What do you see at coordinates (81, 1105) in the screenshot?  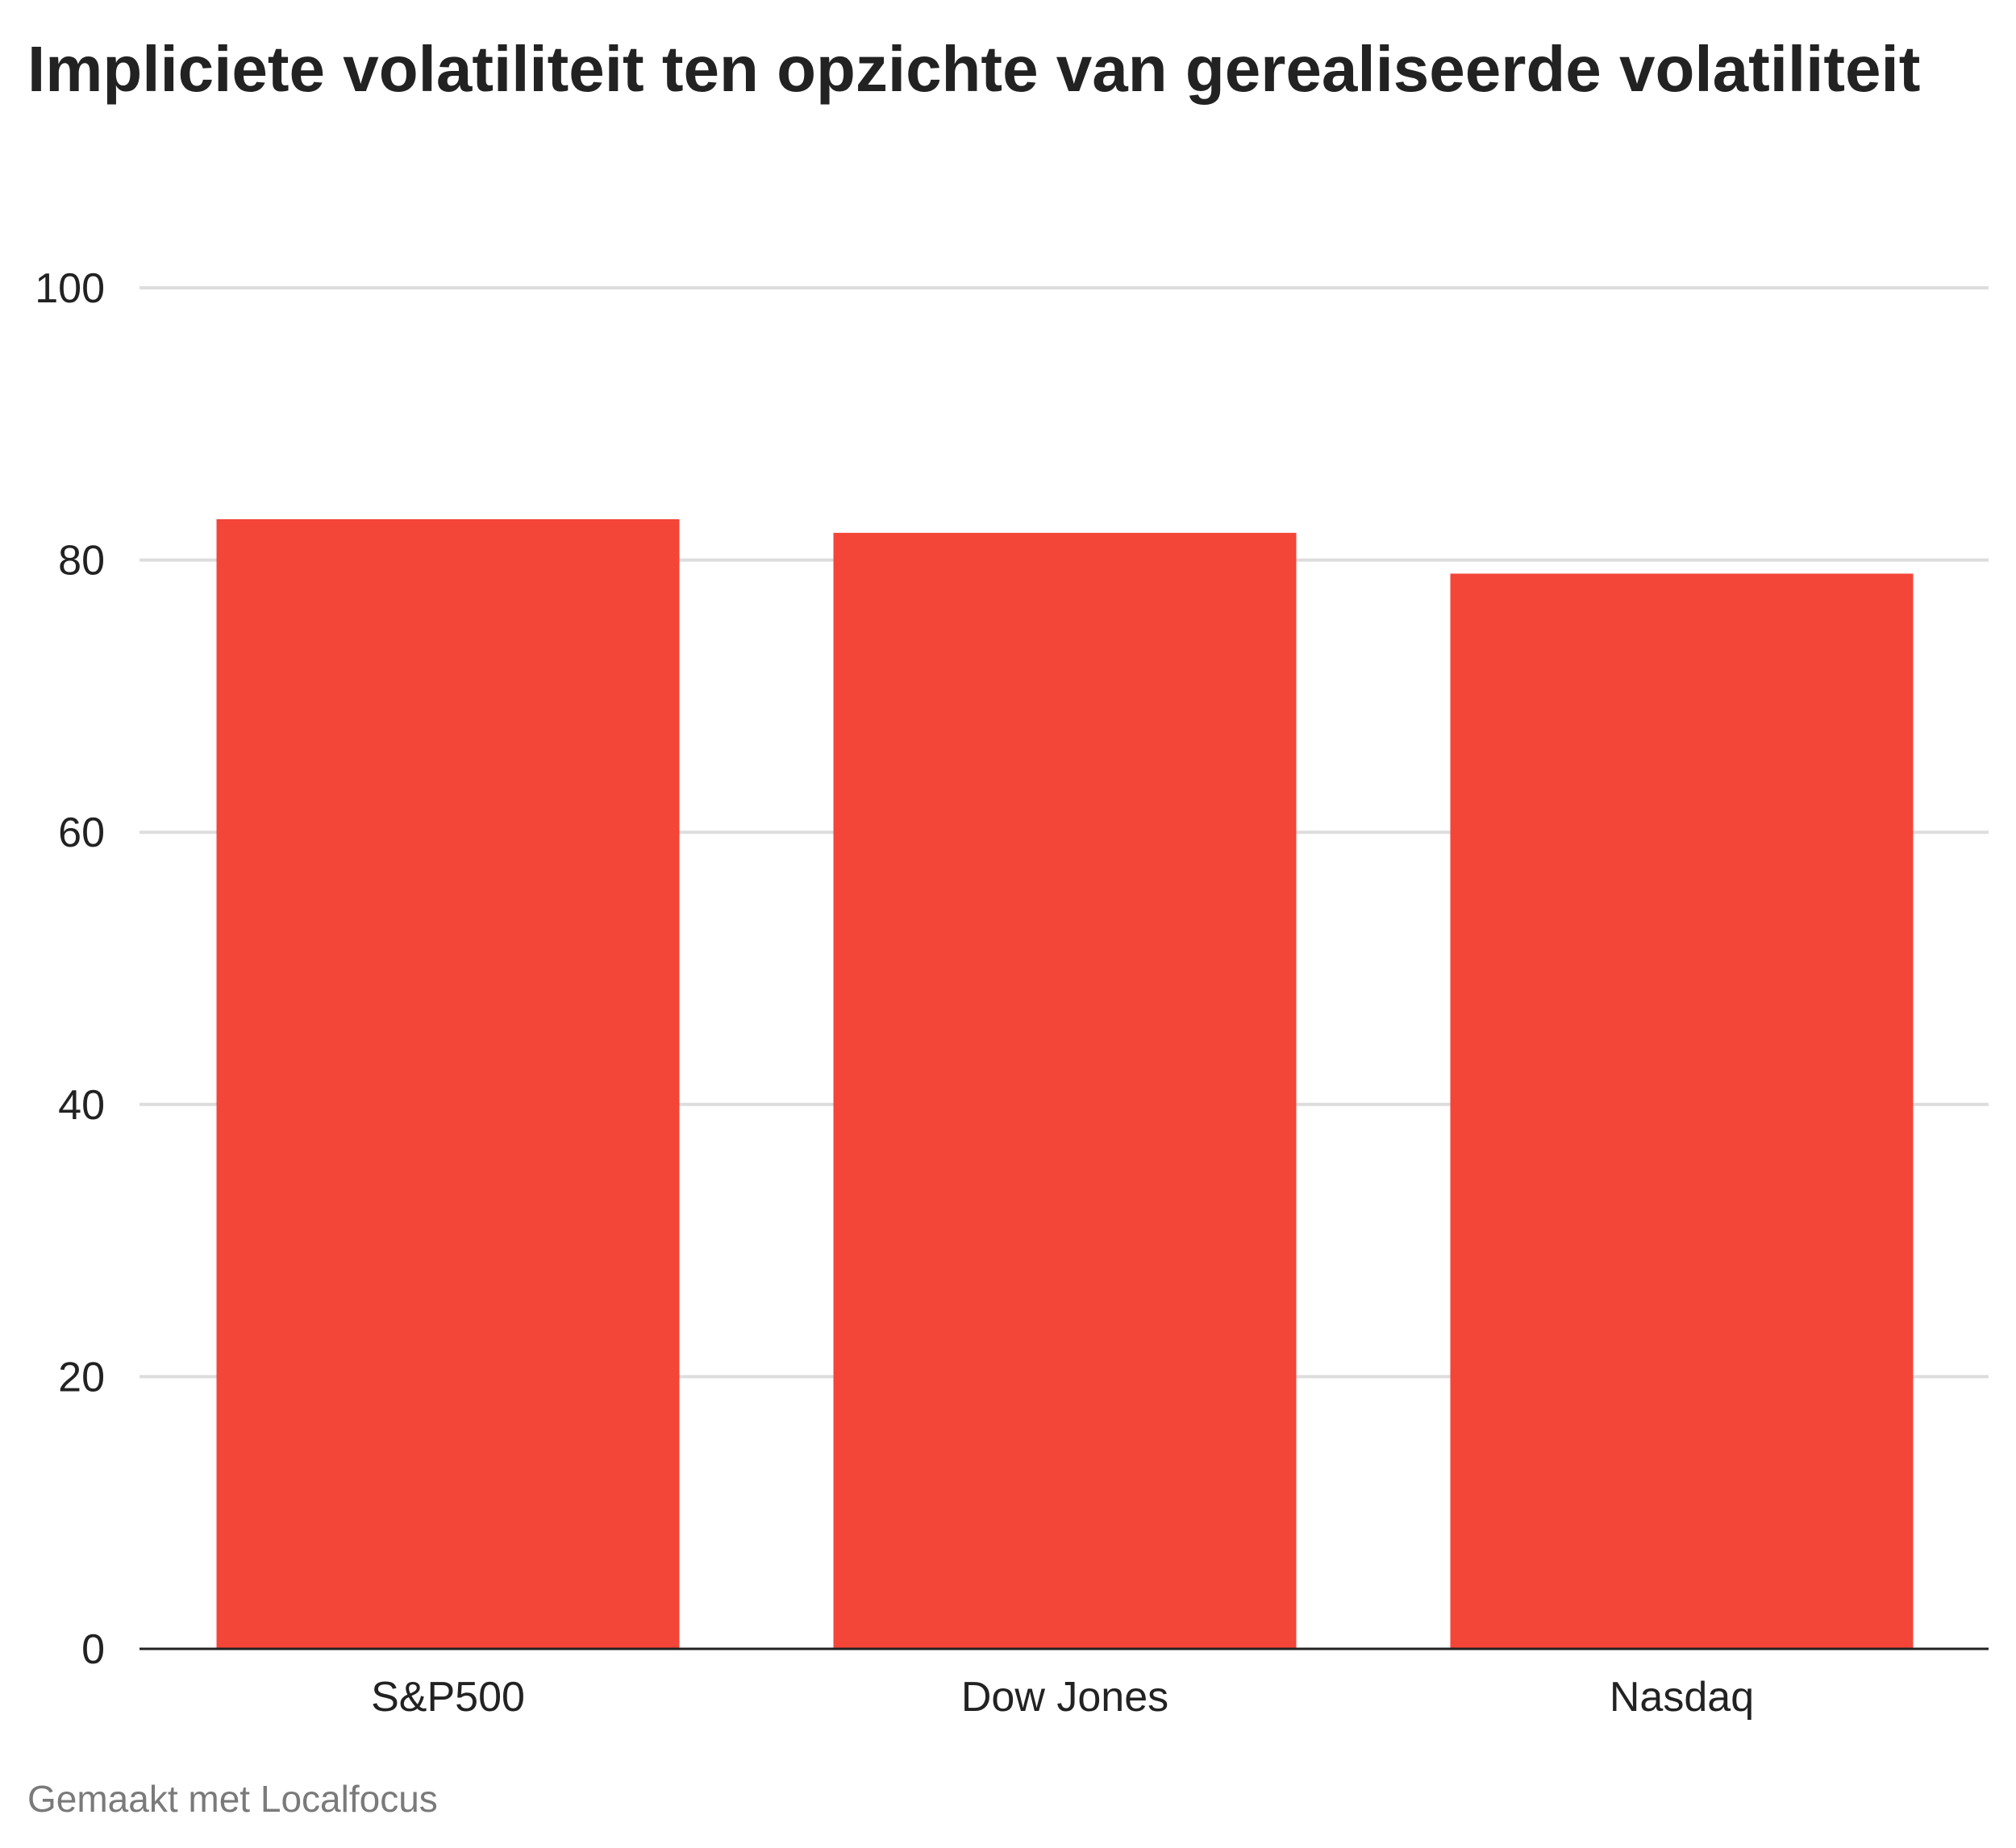 I see `y-tick-label: 40` at bounding box center [81, 1105].